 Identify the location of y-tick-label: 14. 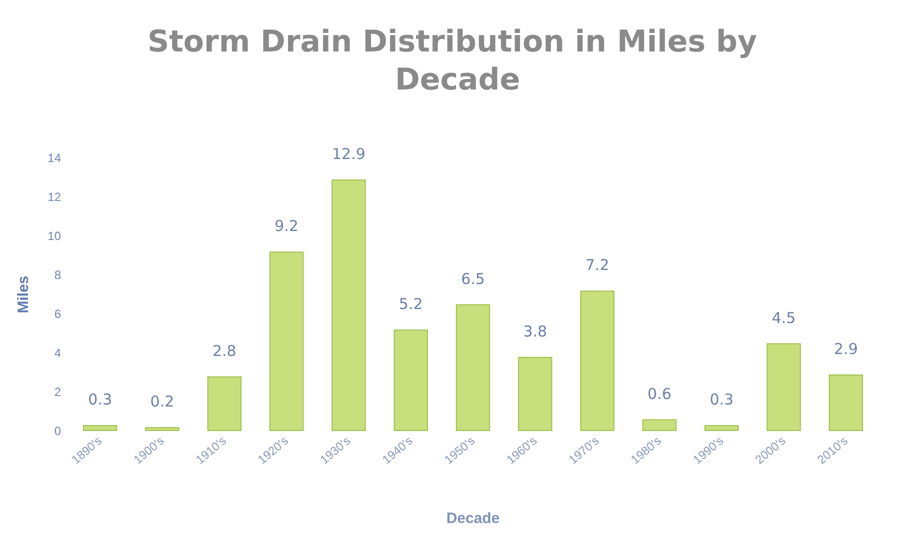
(55, 158).